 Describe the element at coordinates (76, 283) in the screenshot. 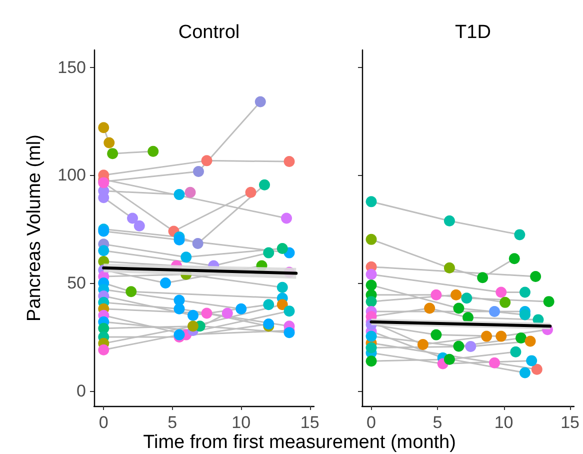

I see `y-tick-label: 50` at that location.